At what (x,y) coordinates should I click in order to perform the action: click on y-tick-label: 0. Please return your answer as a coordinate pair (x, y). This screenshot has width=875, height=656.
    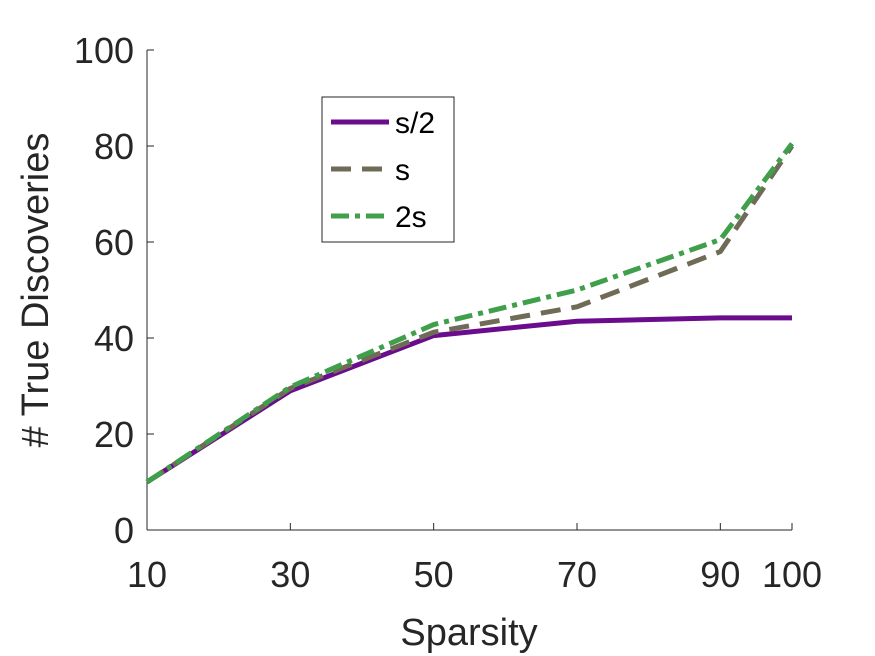
    Looking at the image, I should click on (124, 530).